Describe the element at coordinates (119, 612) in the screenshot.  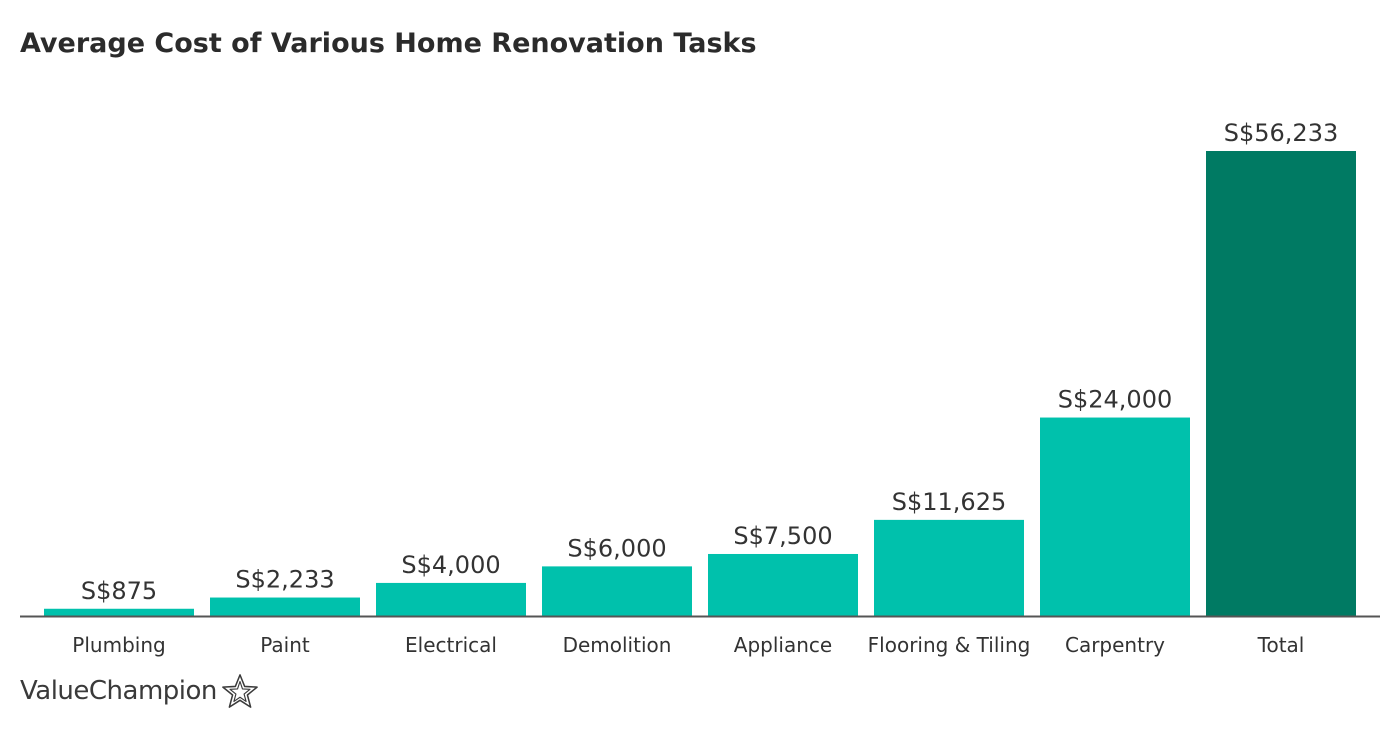
I see `bar-plumbing` at that location.